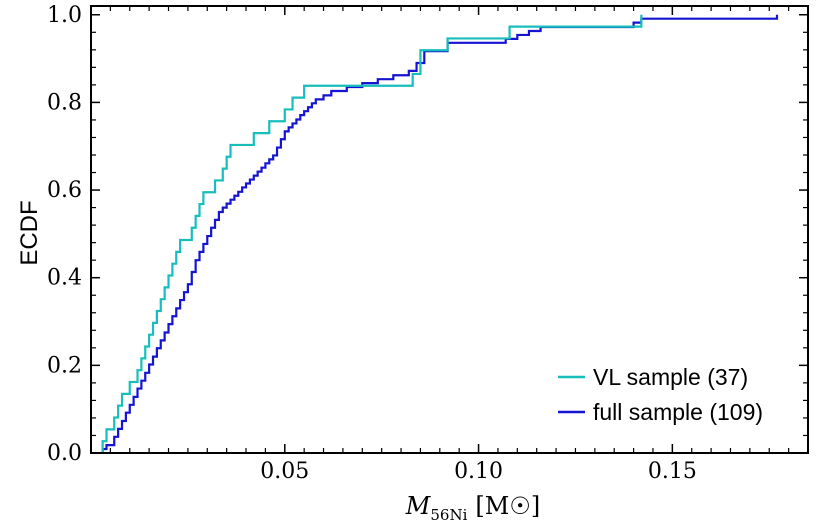 The height and width of the screenshot is (526, 830). Describe the element at coordinates (448, 515) in the screenshot. I see `x-axis-subscript: 56Ni` at that location.